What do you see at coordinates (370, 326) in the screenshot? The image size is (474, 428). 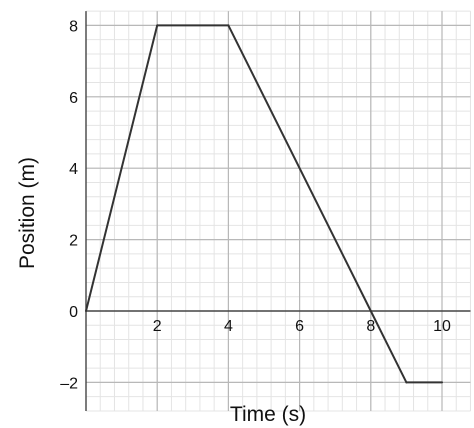 I see `x-tick-label: 8` at bounding box center [370, 326].